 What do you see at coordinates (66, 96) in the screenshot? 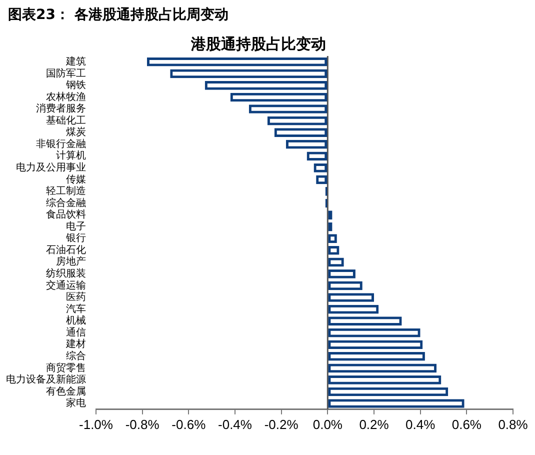
I see `y-tick-label: 农林牧渔` at bounding box center [66, 96].